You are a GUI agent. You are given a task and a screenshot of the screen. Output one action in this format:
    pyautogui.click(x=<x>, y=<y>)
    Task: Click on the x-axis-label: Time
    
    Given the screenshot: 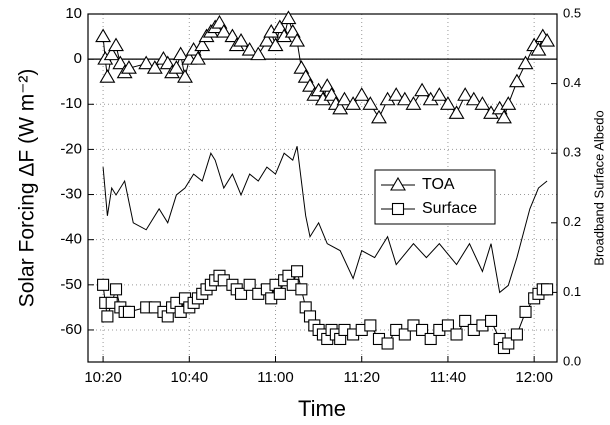 What is the action you would take?
    pyautogui.click(x=322, y=408)
    